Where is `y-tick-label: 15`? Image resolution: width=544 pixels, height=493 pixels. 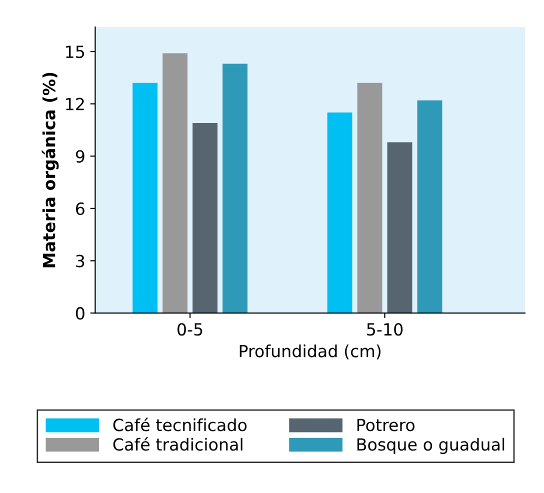 y-tick-label: 15 is located at coordinates (75, 52).